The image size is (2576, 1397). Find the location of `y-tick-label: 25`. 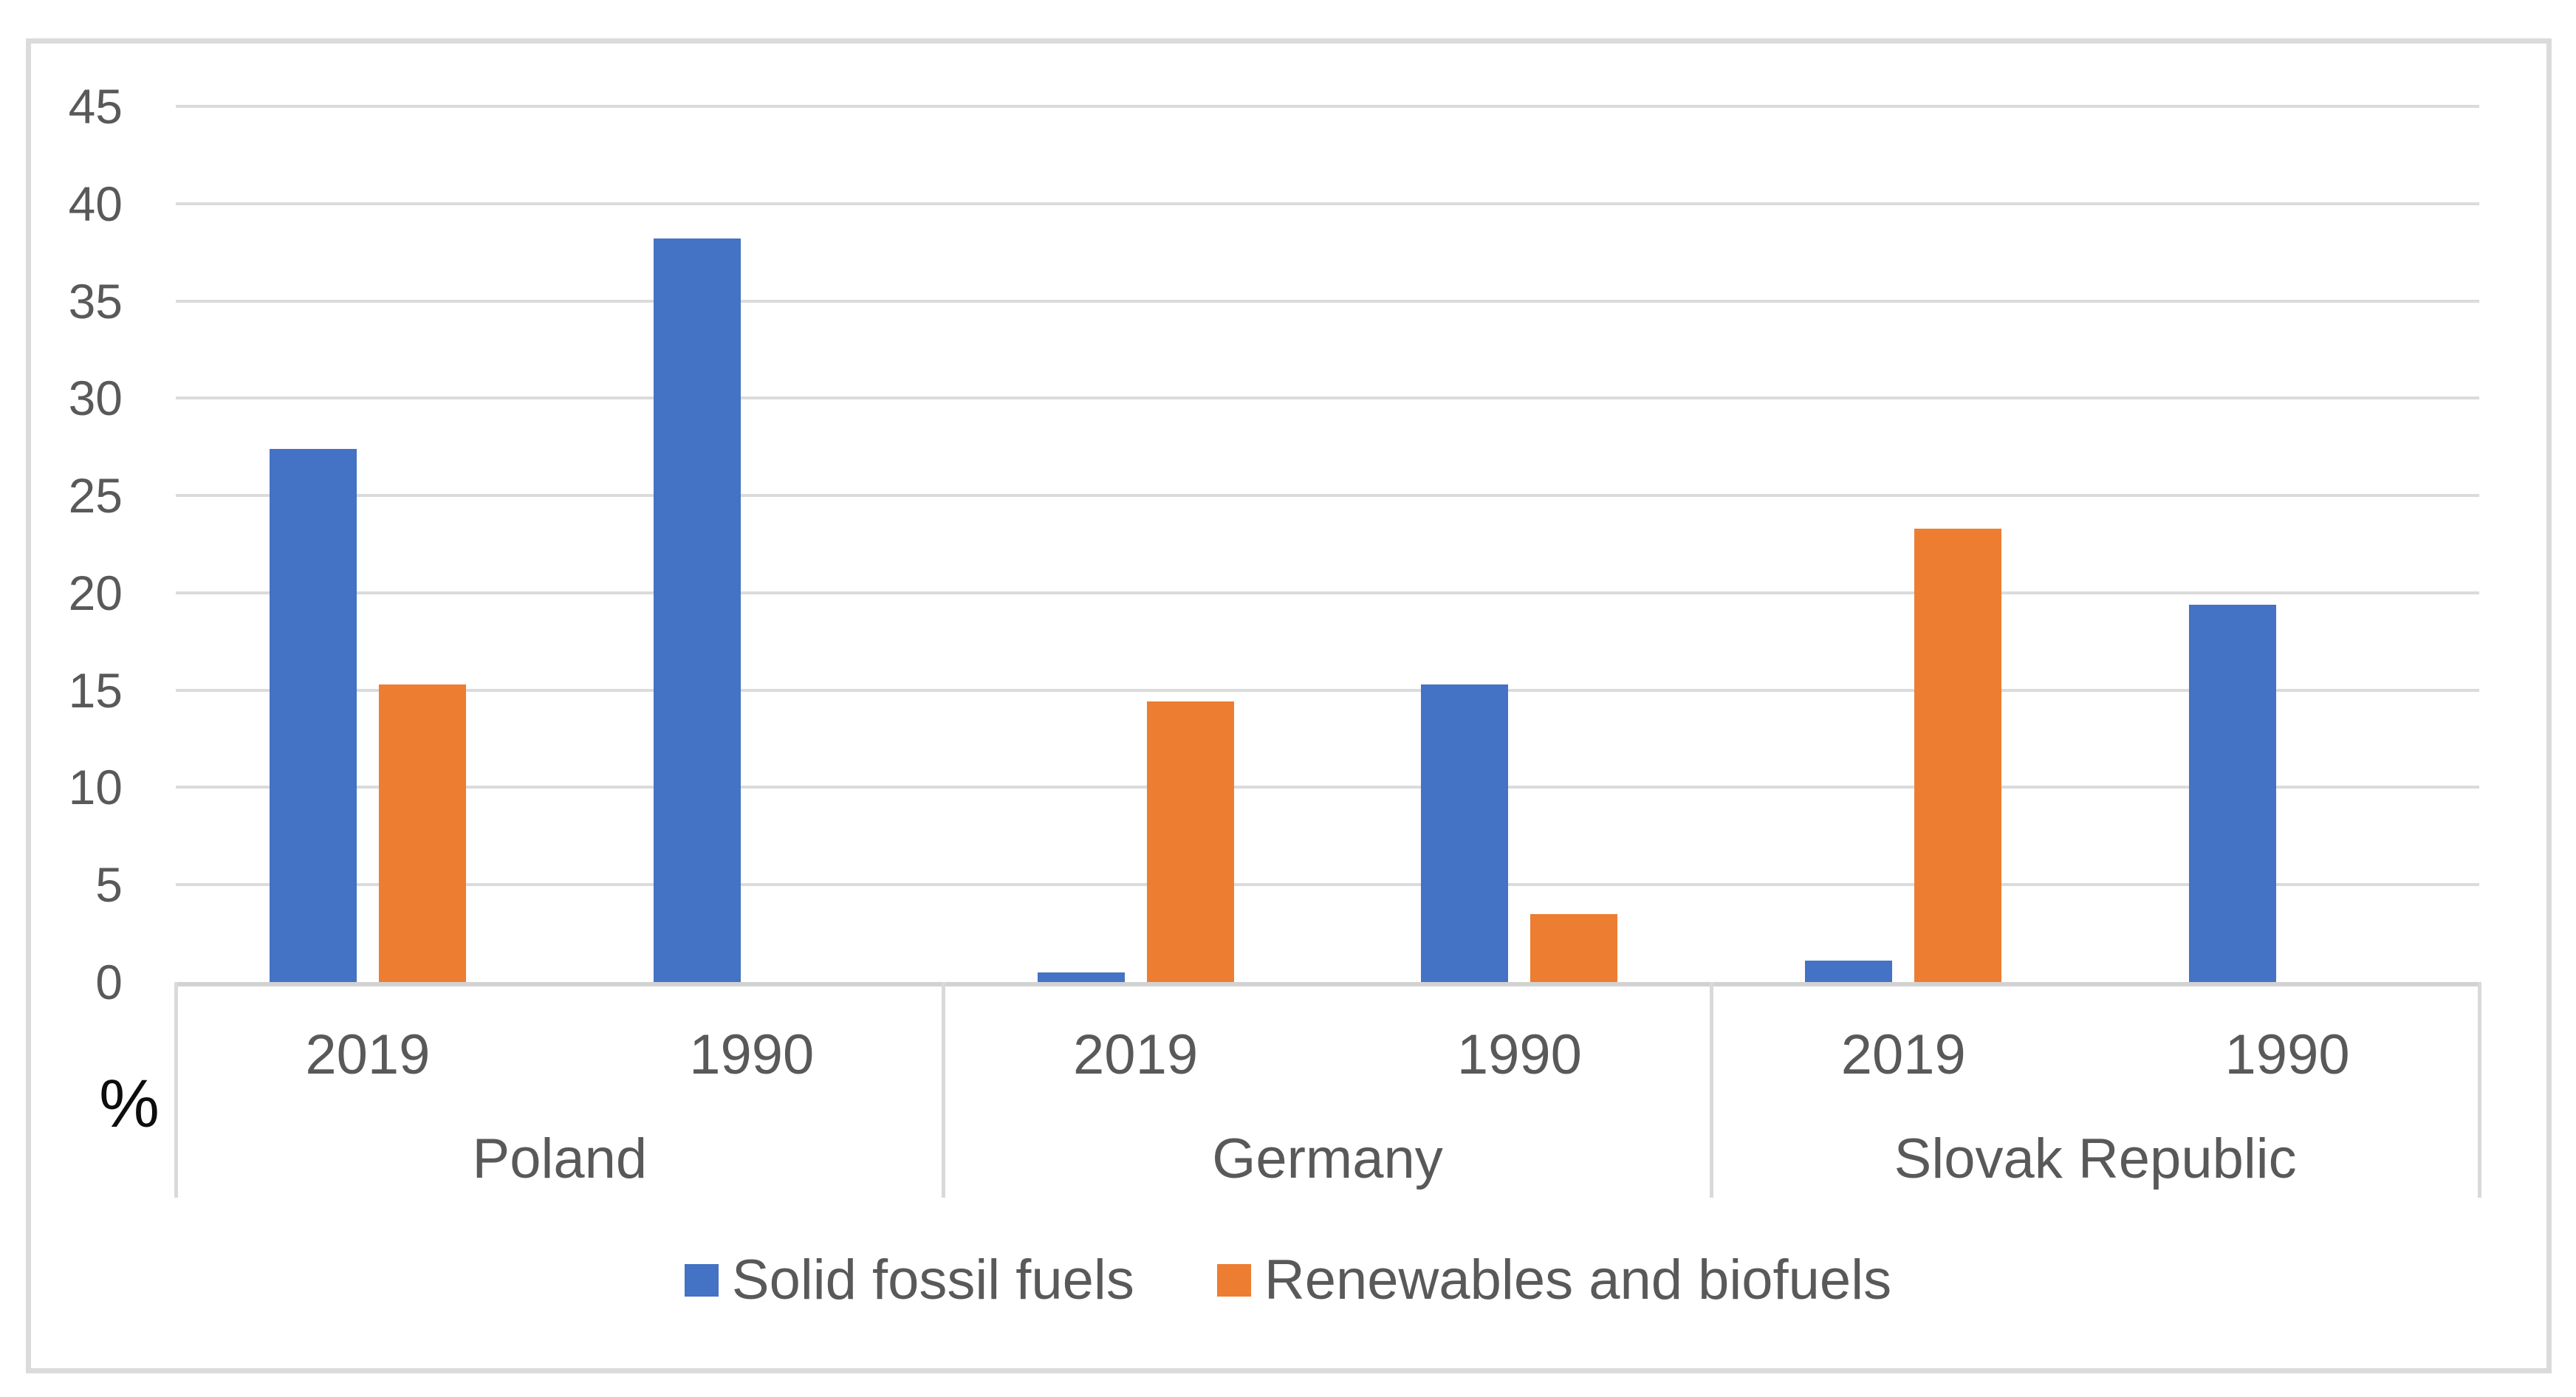

y-tick-label: 25 is located at coordinates (95, 496).